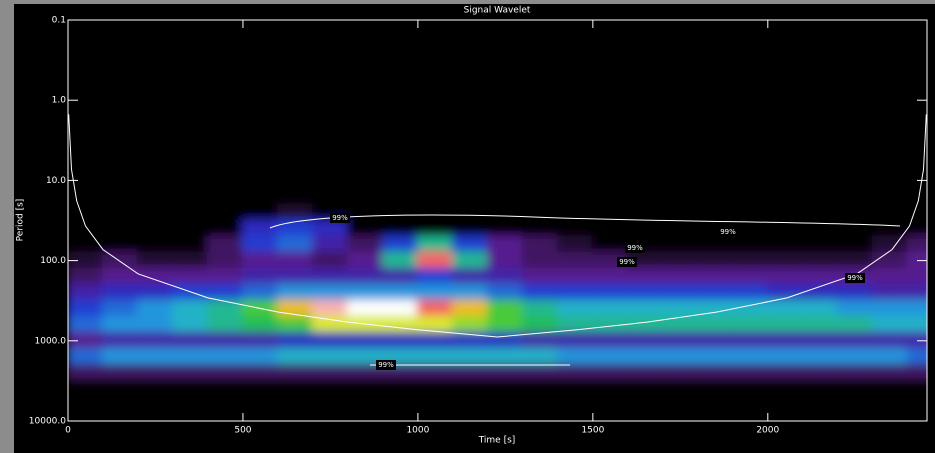 The image size is (935, 453). I want to click on y-tick-label: 1000.0, so click(51, 341).